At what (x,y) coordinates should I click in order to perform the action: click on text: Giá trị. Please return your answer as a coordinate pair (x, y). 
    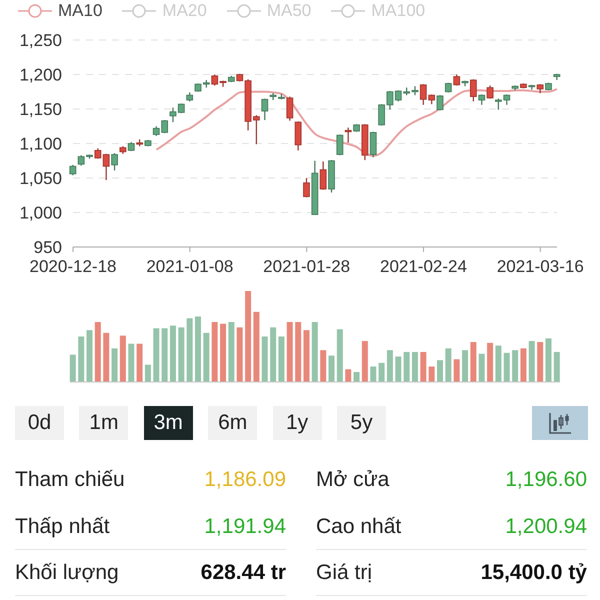
    Looking at the image, I should click on (344, 573).